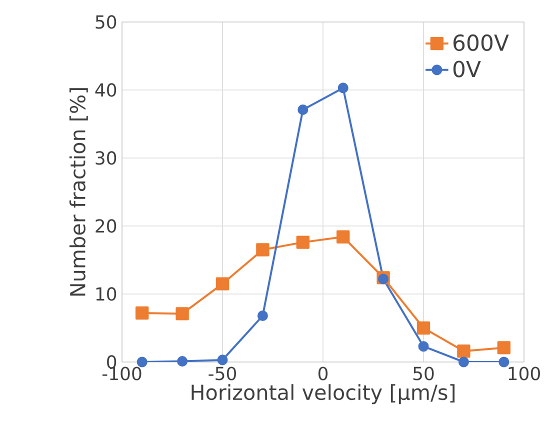 This screenshot has width=560, height=438. Describe the element at coordinates (78, 192) in the screenshot. I see `y-axis-title: Number fraction [%]` at that location.